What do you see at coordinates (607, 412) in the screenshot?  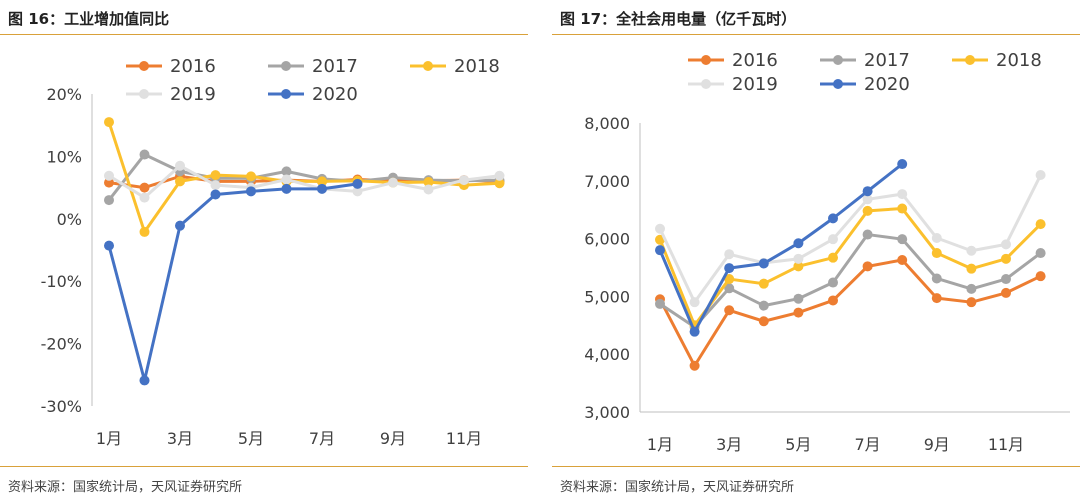 I see `y-tick-label: 3,000` at bounding box center [607, 412].